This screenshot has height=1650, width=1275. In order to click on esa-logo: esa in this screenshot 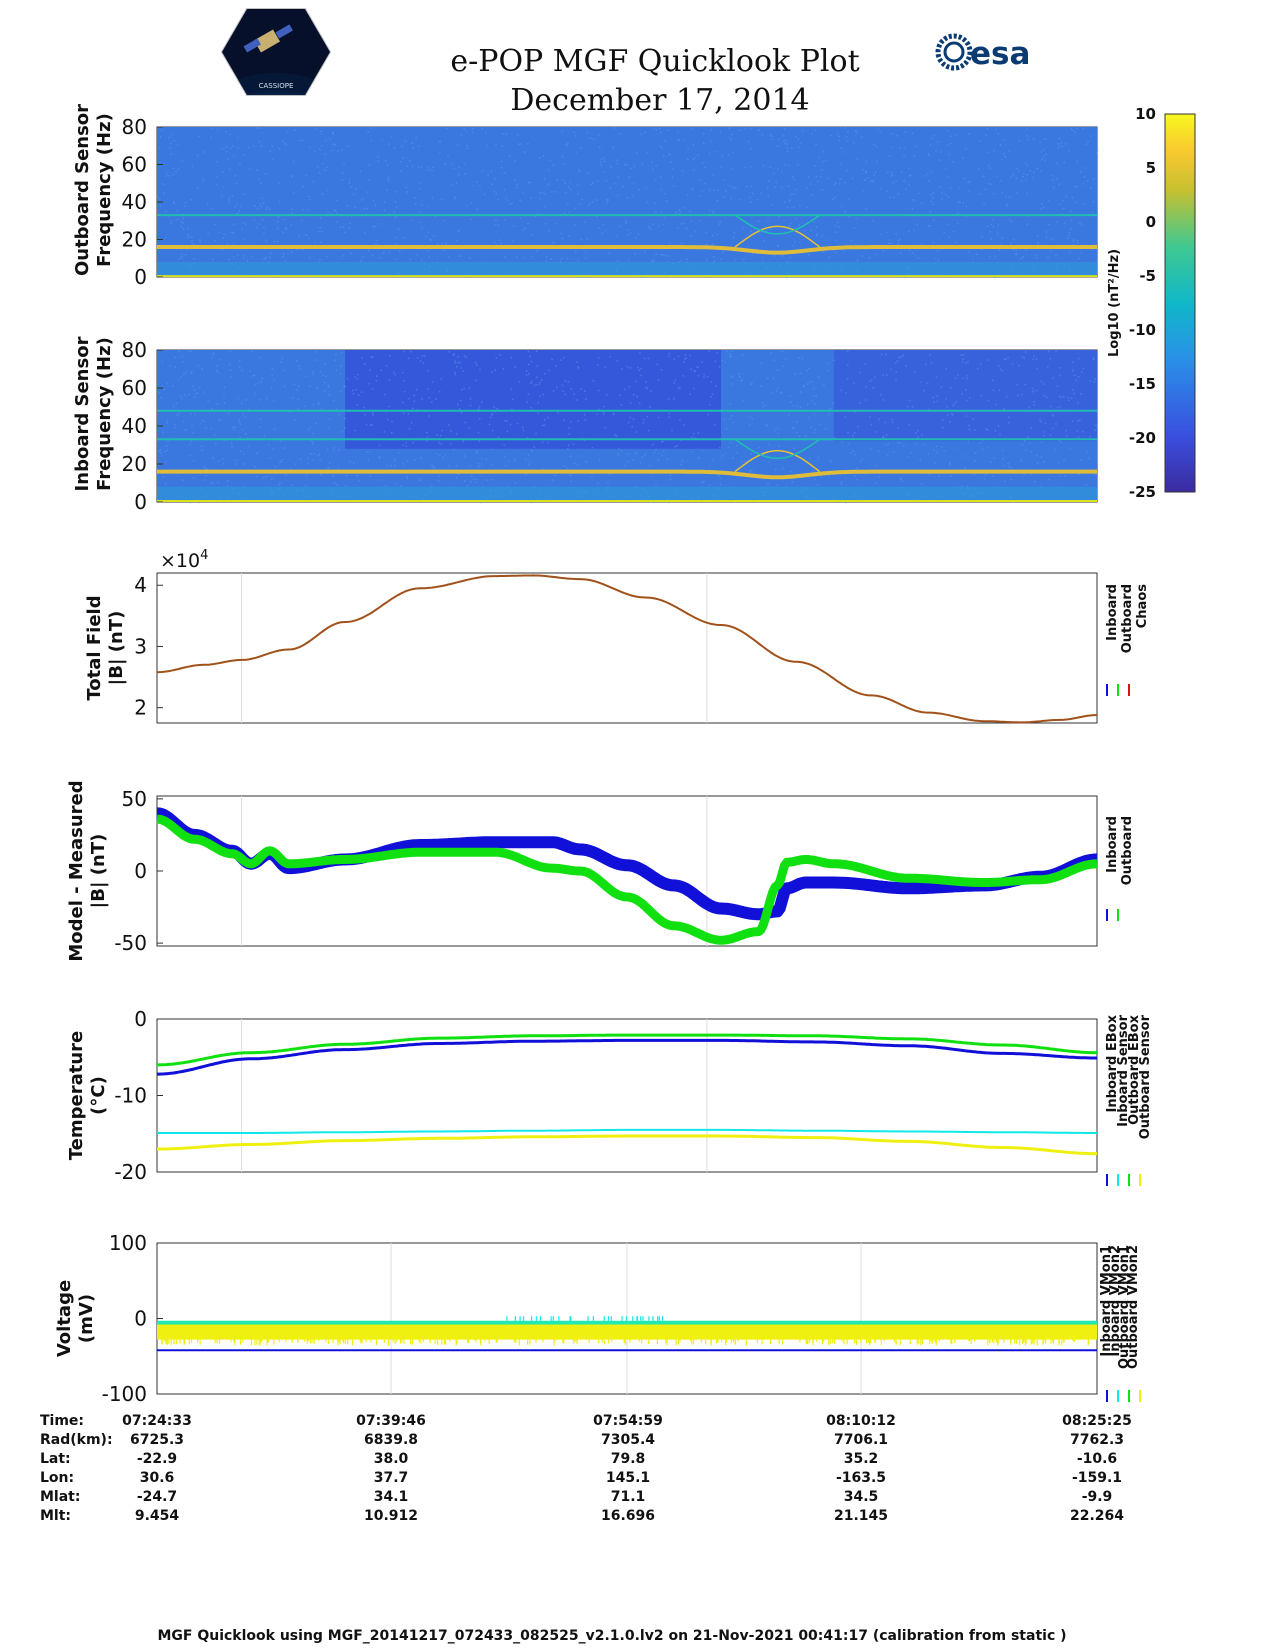, I will do `click(982, 52)`.